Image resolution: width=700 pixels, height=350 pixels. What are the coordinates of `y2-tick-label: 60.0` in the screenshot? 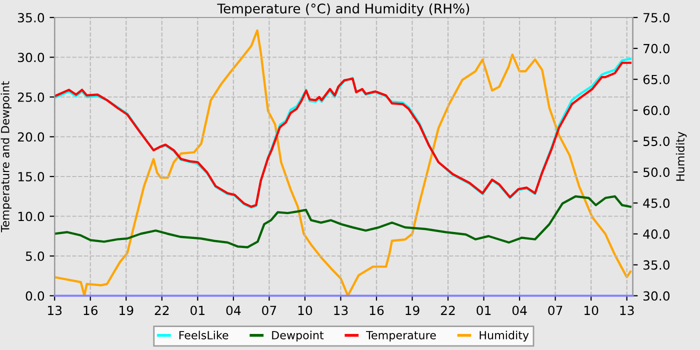 It's located at (656, 111).